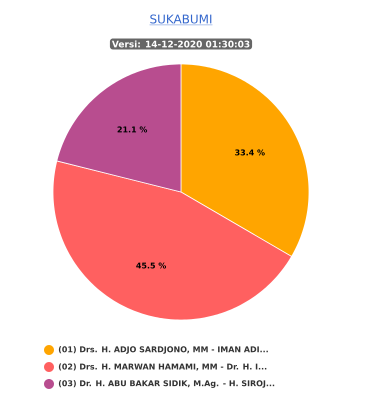 This screenshot has width=388, height=408. I want to click on chart-title: SUKABUMI, so click(181, 19).